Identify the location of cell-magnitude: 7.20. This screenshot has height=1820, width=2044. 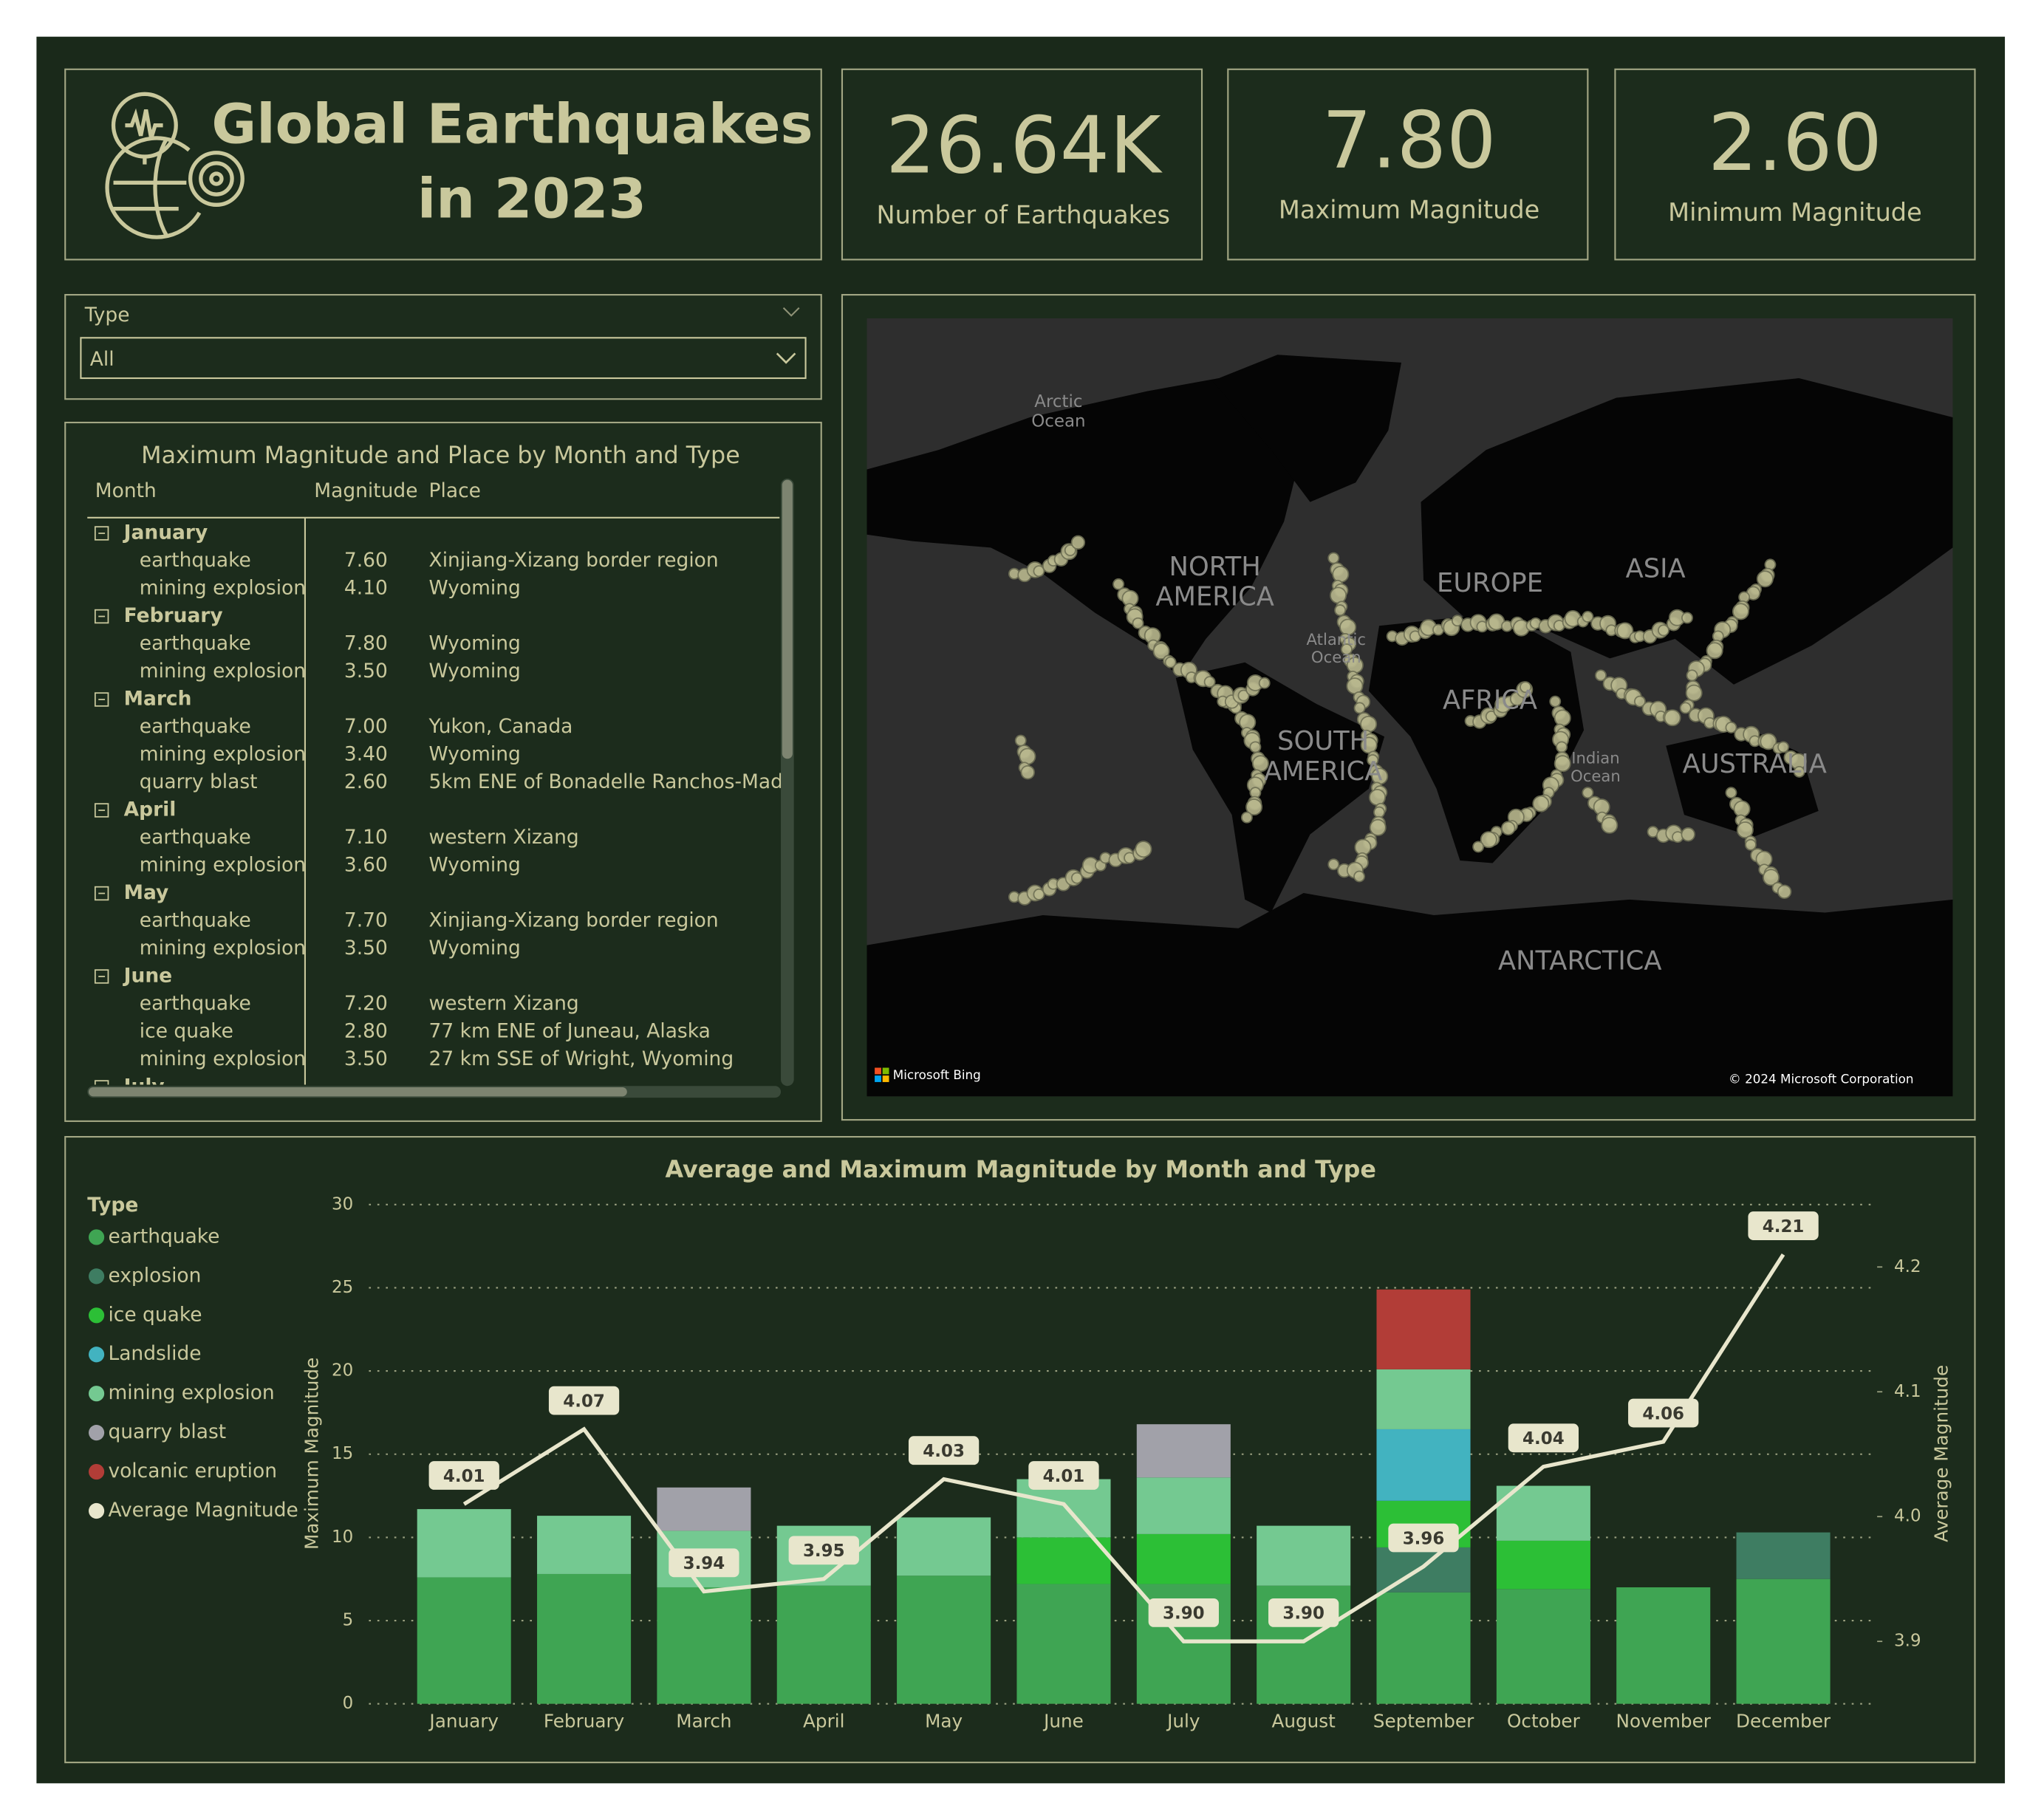
(366, 1004).